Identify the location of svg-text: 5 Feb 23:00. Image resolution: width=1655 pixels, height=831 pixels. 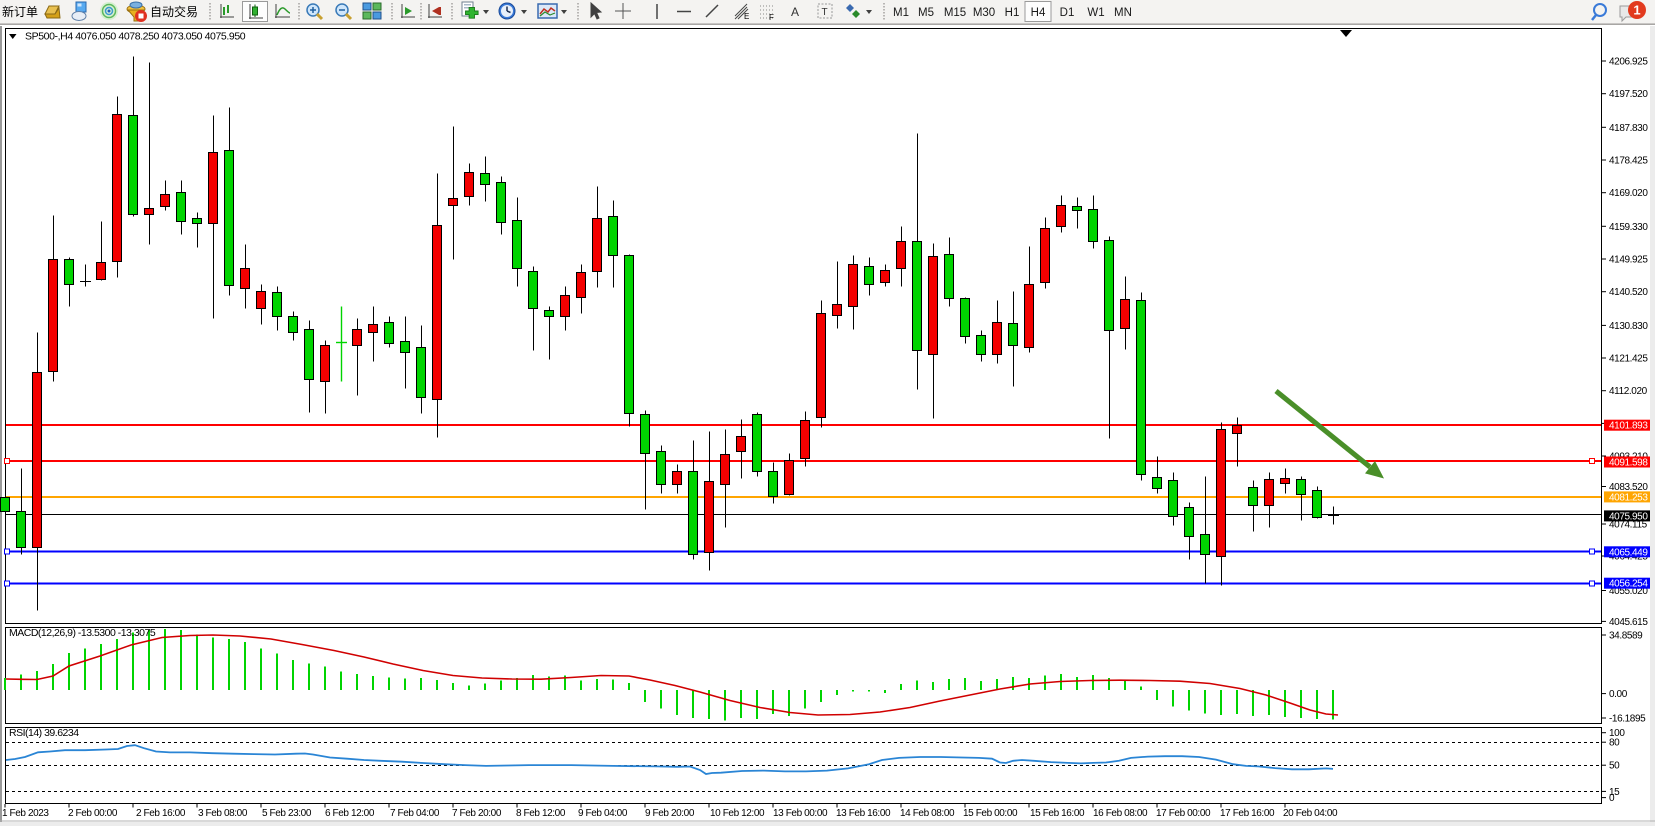
(287, 813).